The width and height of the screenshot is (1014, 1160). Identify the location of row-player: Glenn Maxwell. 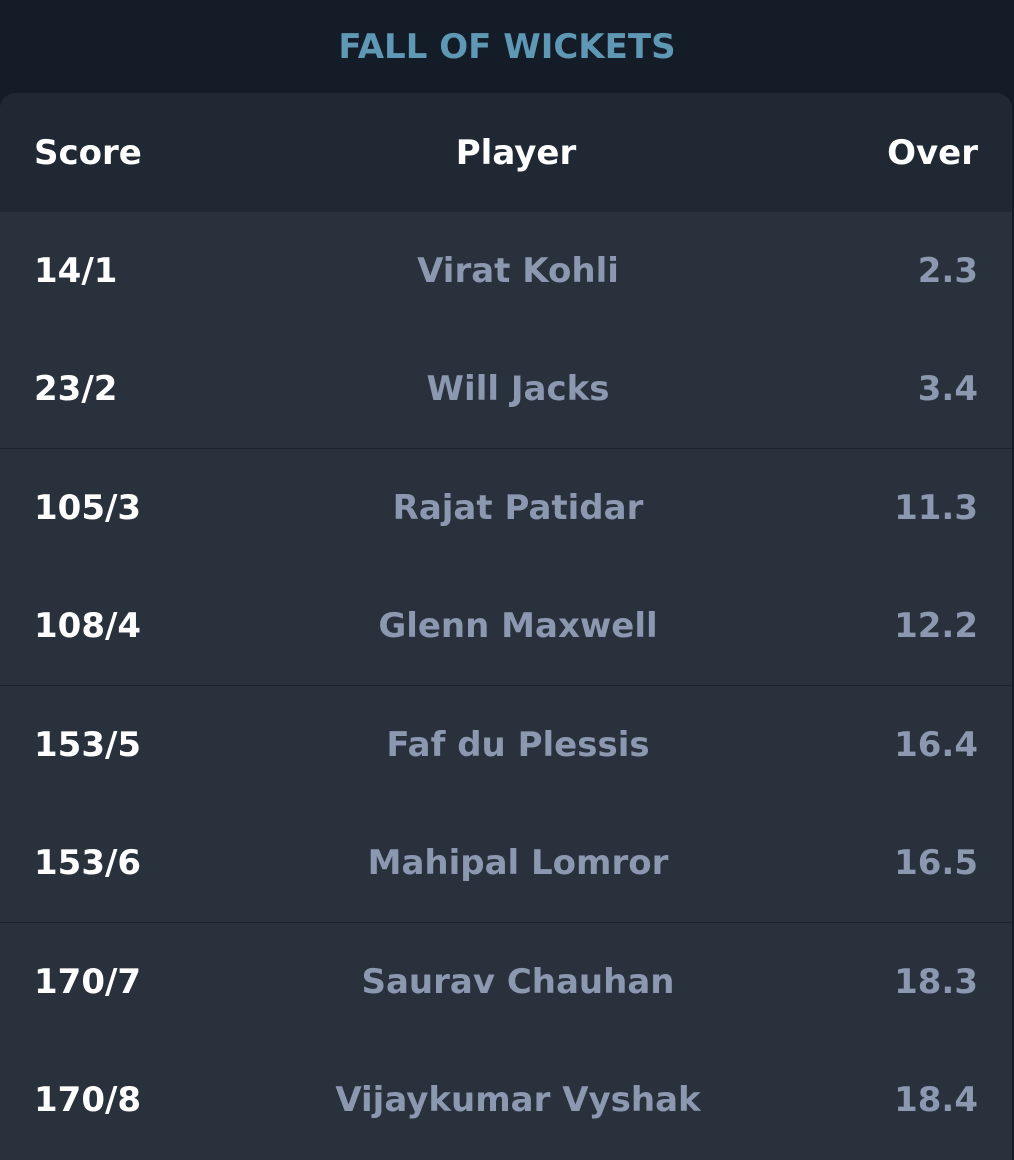
(518, 626).